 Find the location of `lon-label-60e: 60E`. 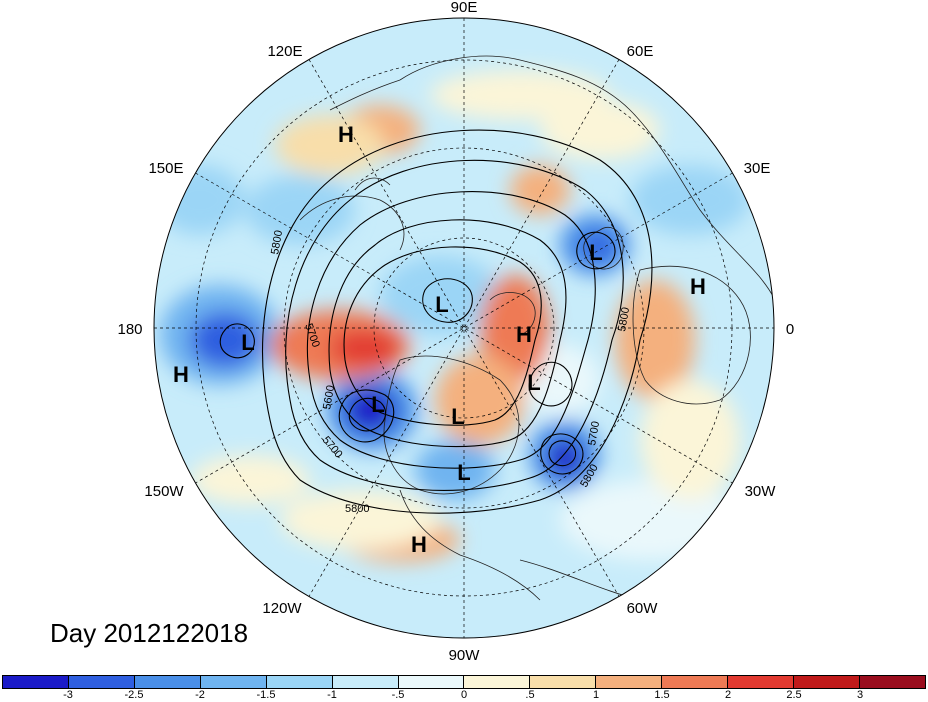

lon-label-60e: 60E is located at coordinates (640, 51).